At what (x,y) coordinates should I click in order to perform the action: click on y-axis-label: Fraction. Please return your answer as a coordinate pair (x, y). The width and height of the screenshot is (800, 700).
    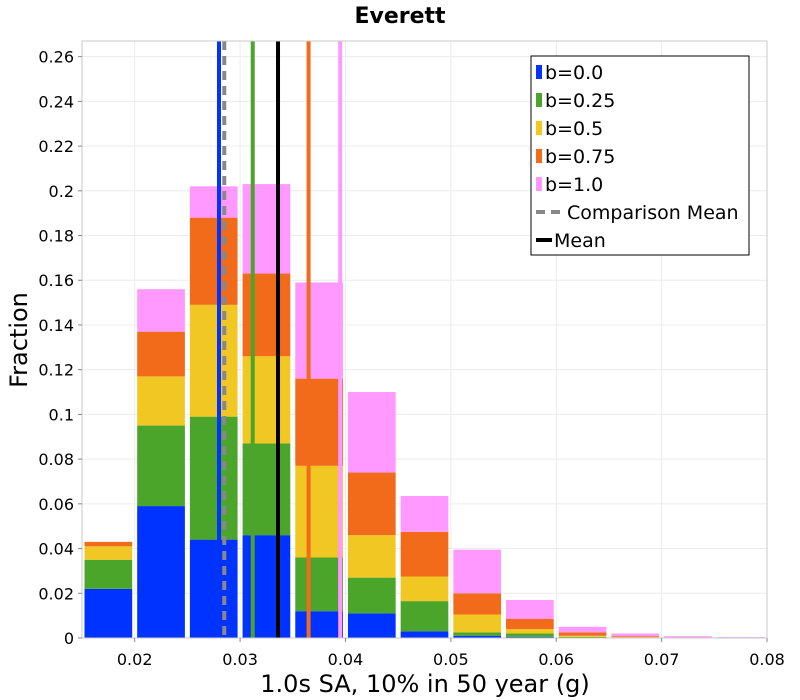
    Looking at the image, I should click on (19, 340).